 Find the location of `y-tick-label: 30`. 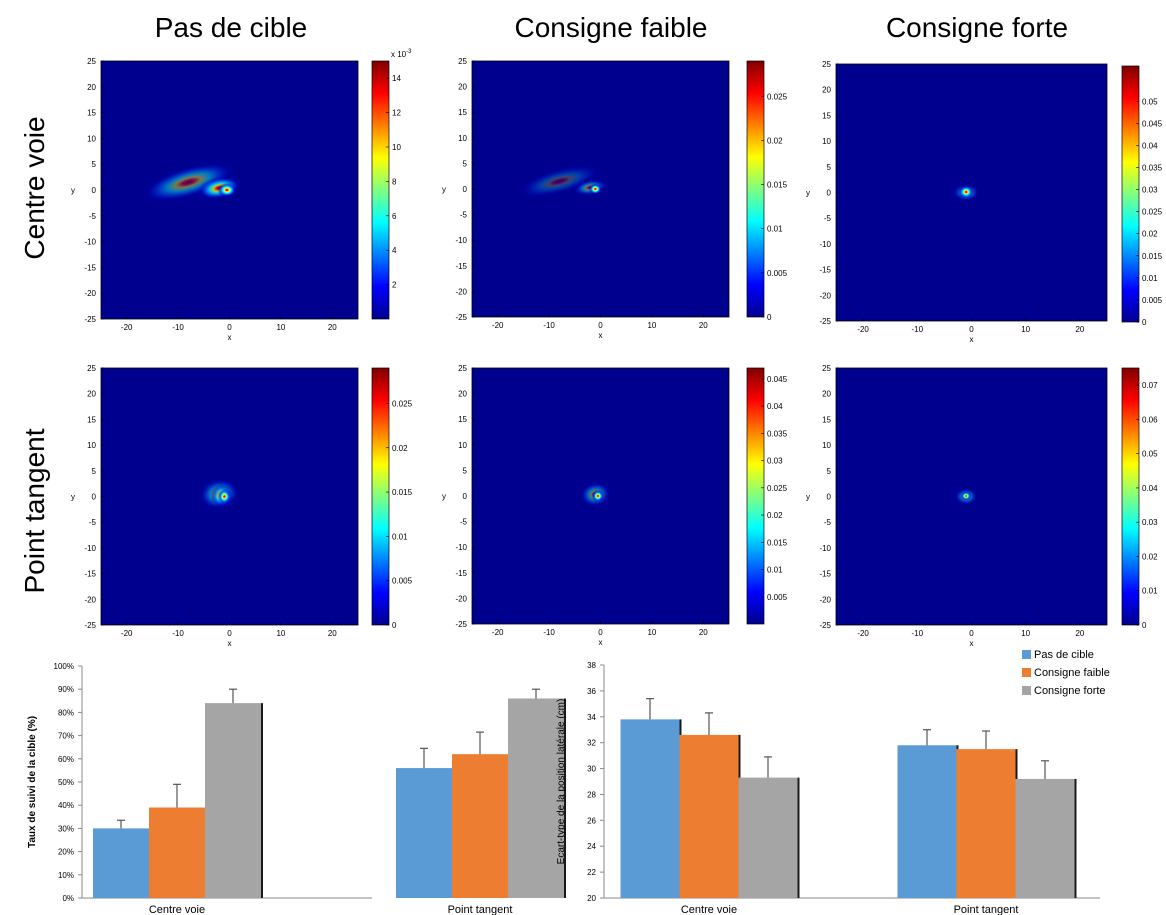

y-tick-label: 30 is located at coordinates (591, 769).